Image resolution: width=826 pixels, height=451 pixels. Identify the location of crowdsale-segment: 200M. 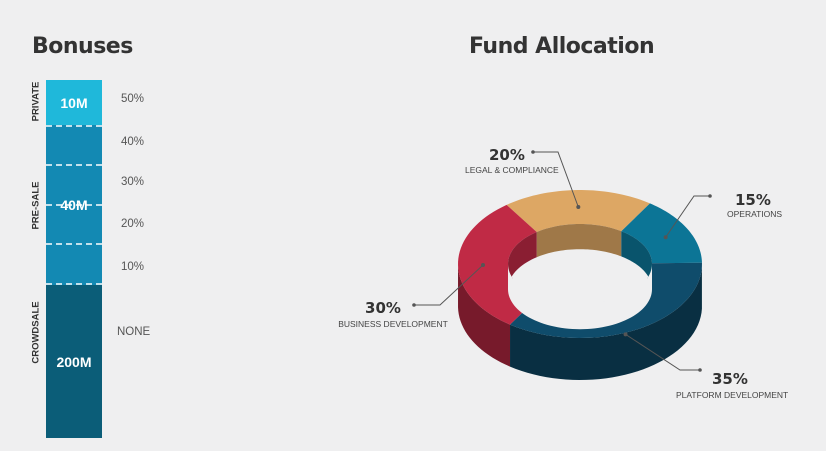
(74, 361).